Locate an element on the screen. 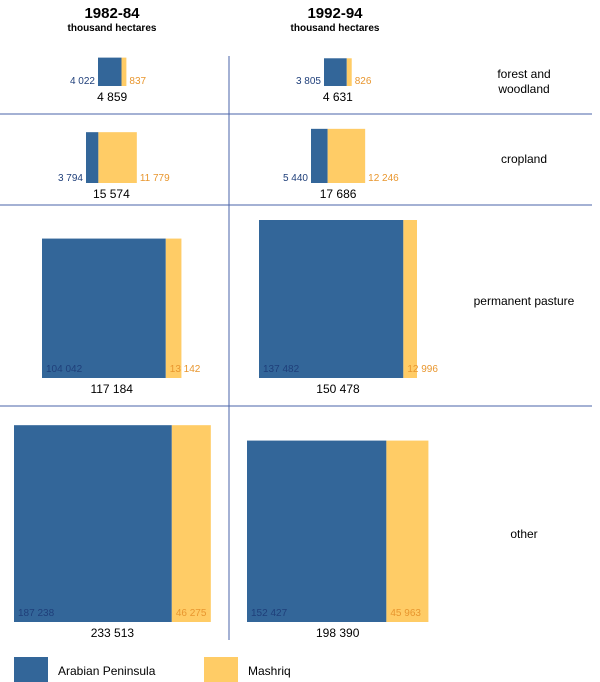 The width and height of the screenshot is (600, 682). value-label-mashriq: 826 is located at coordinates (363, 81).